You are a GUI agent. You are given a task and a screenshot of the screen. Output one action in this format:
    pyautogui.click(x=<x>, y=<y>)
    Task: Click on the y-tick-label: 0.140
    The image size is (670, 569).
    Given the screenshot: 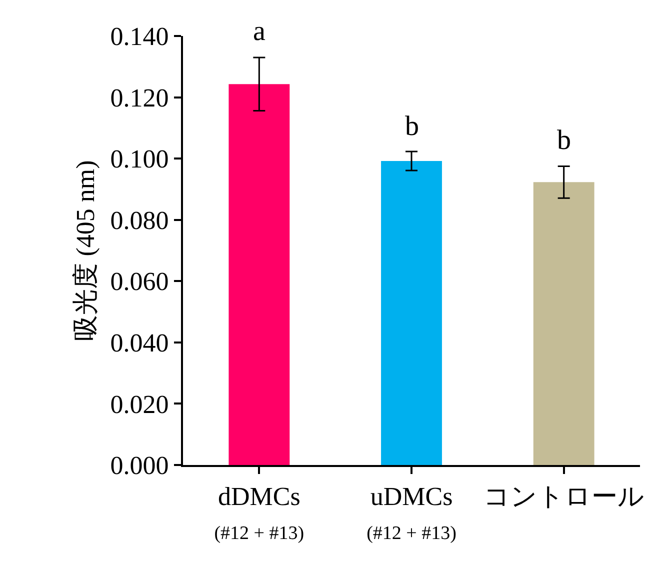 What is the action you would take?
    pyautogui.click(x=139, y=37)
    